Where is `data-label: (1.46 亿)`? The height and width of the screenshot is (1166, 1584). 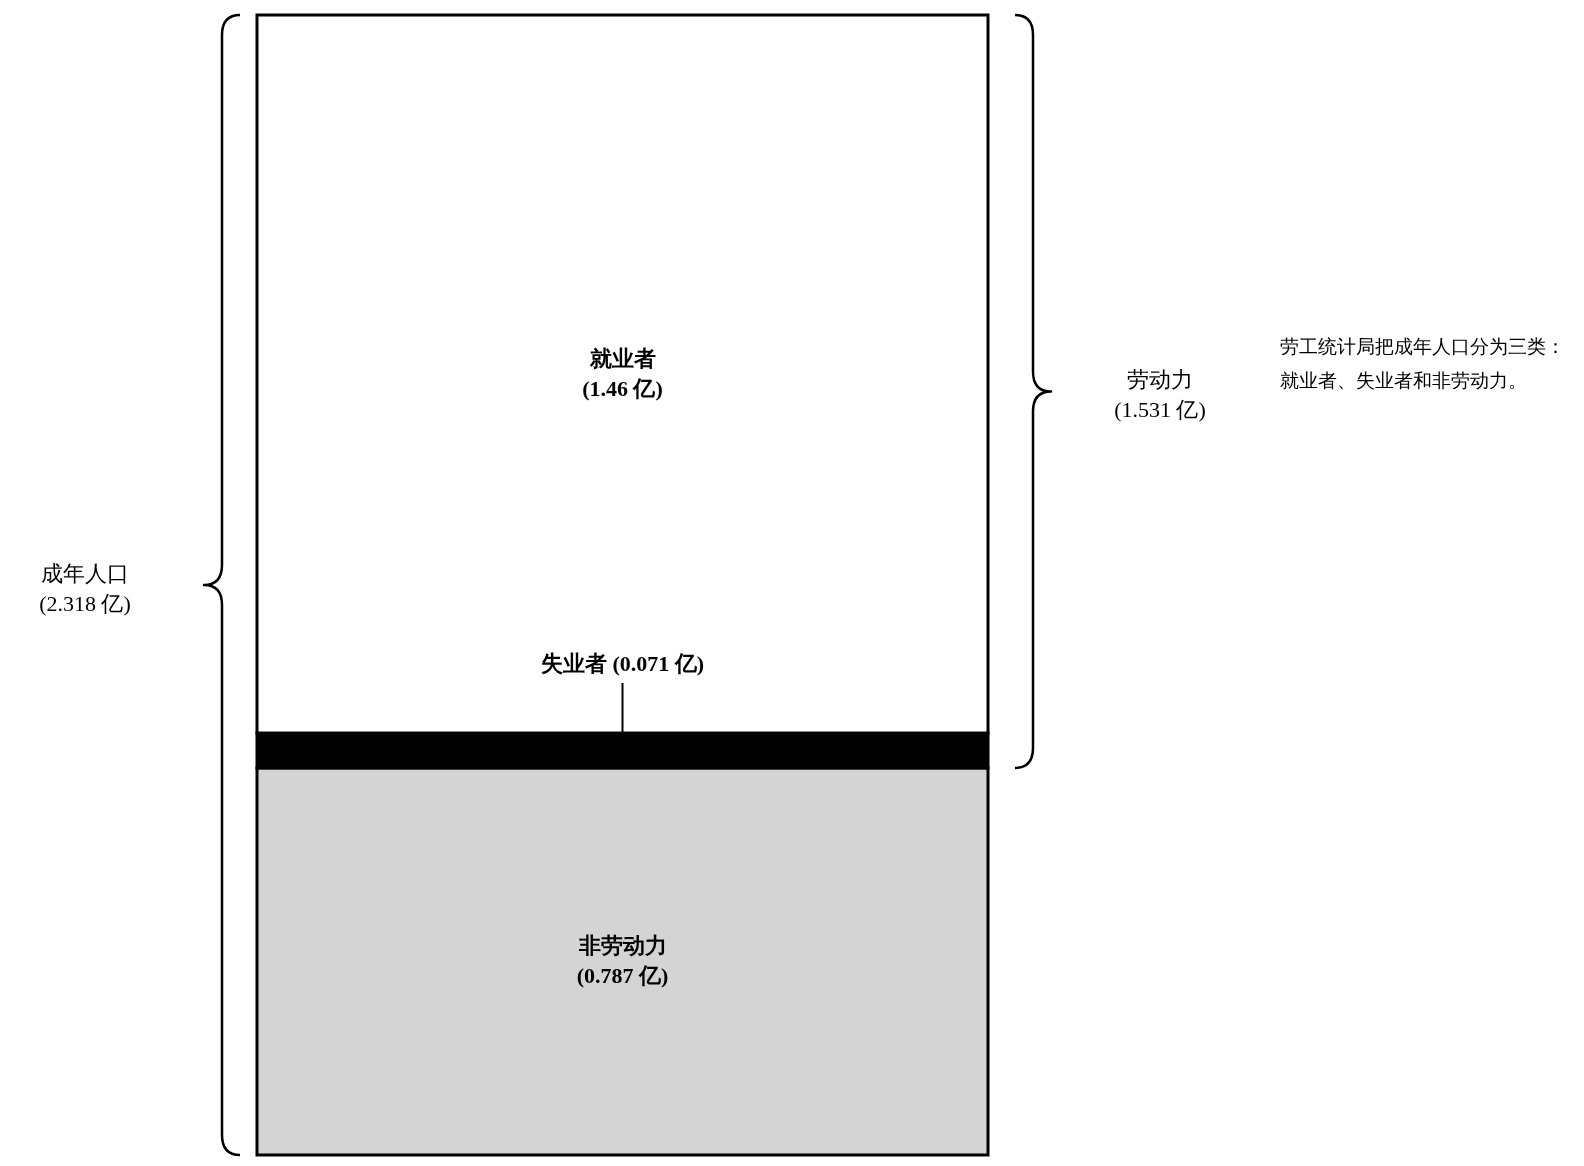 data-label: (1.46 亿) is located at coordinates (622, 388).